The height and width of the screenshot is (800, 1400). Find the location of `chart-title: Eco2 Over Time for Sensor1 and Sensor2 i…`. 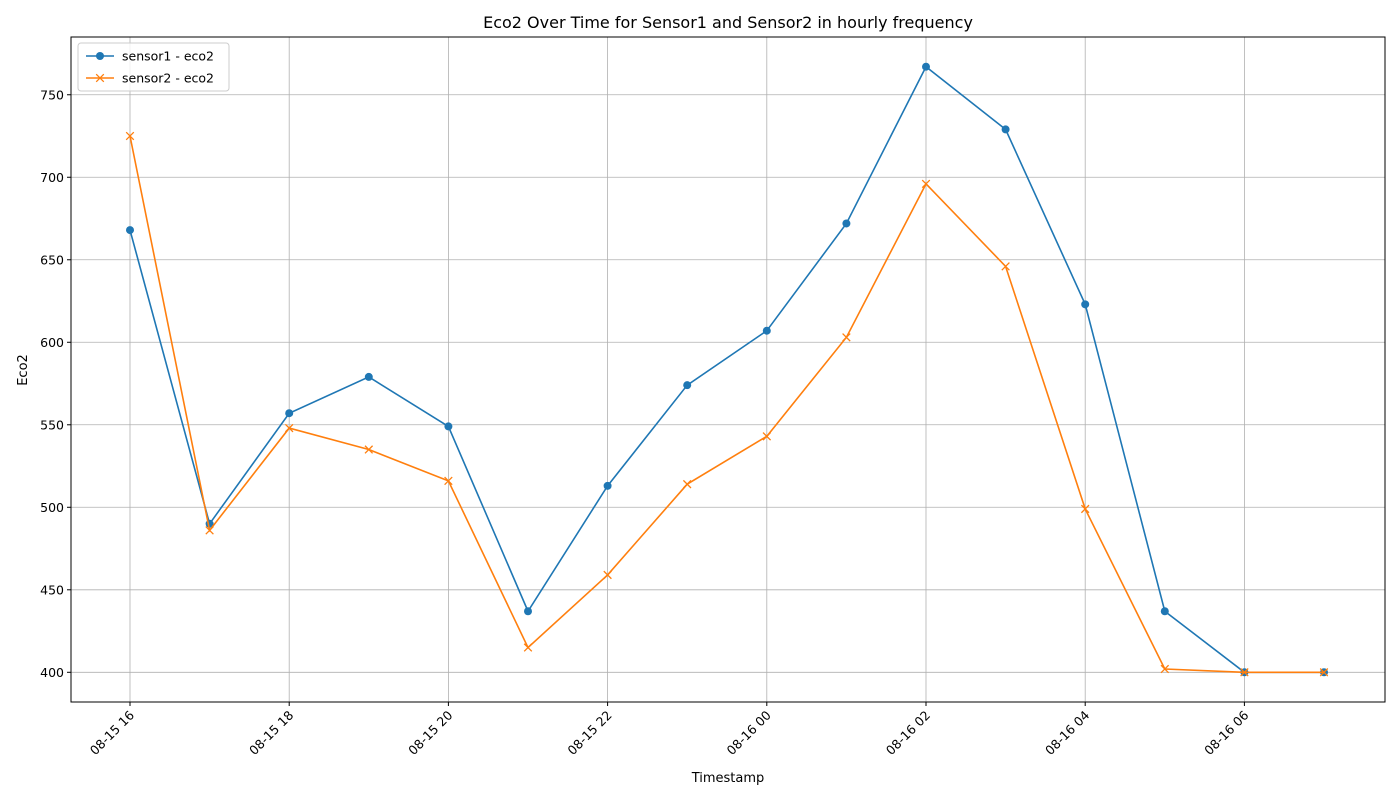

chart-title: Eco2 Over Time for Sensor1 and Sensor2 i… is located at coordinates (728, 22).